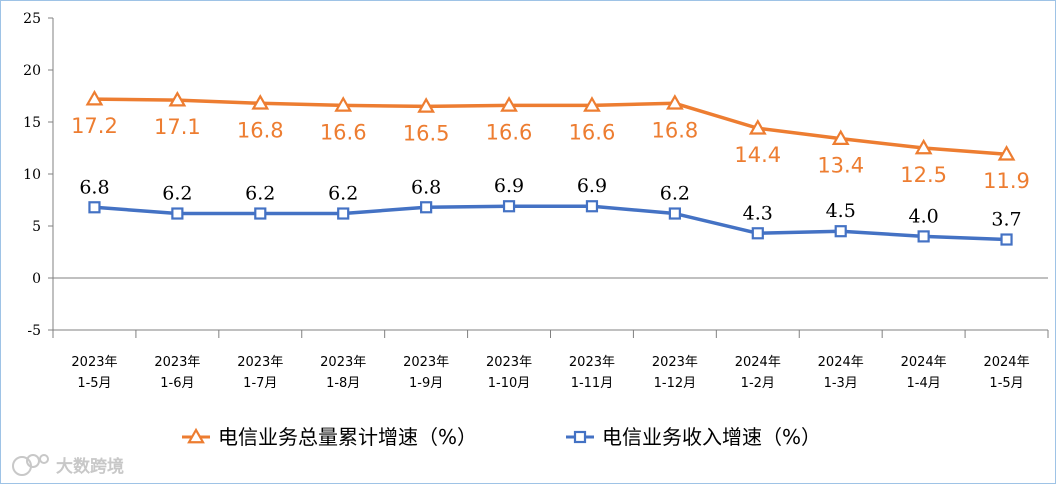 Image resolution: width=1058 pixels, height=486 pixels. I want to click on legend-label: 电信业务收入增速（%）, so click(711, 437).